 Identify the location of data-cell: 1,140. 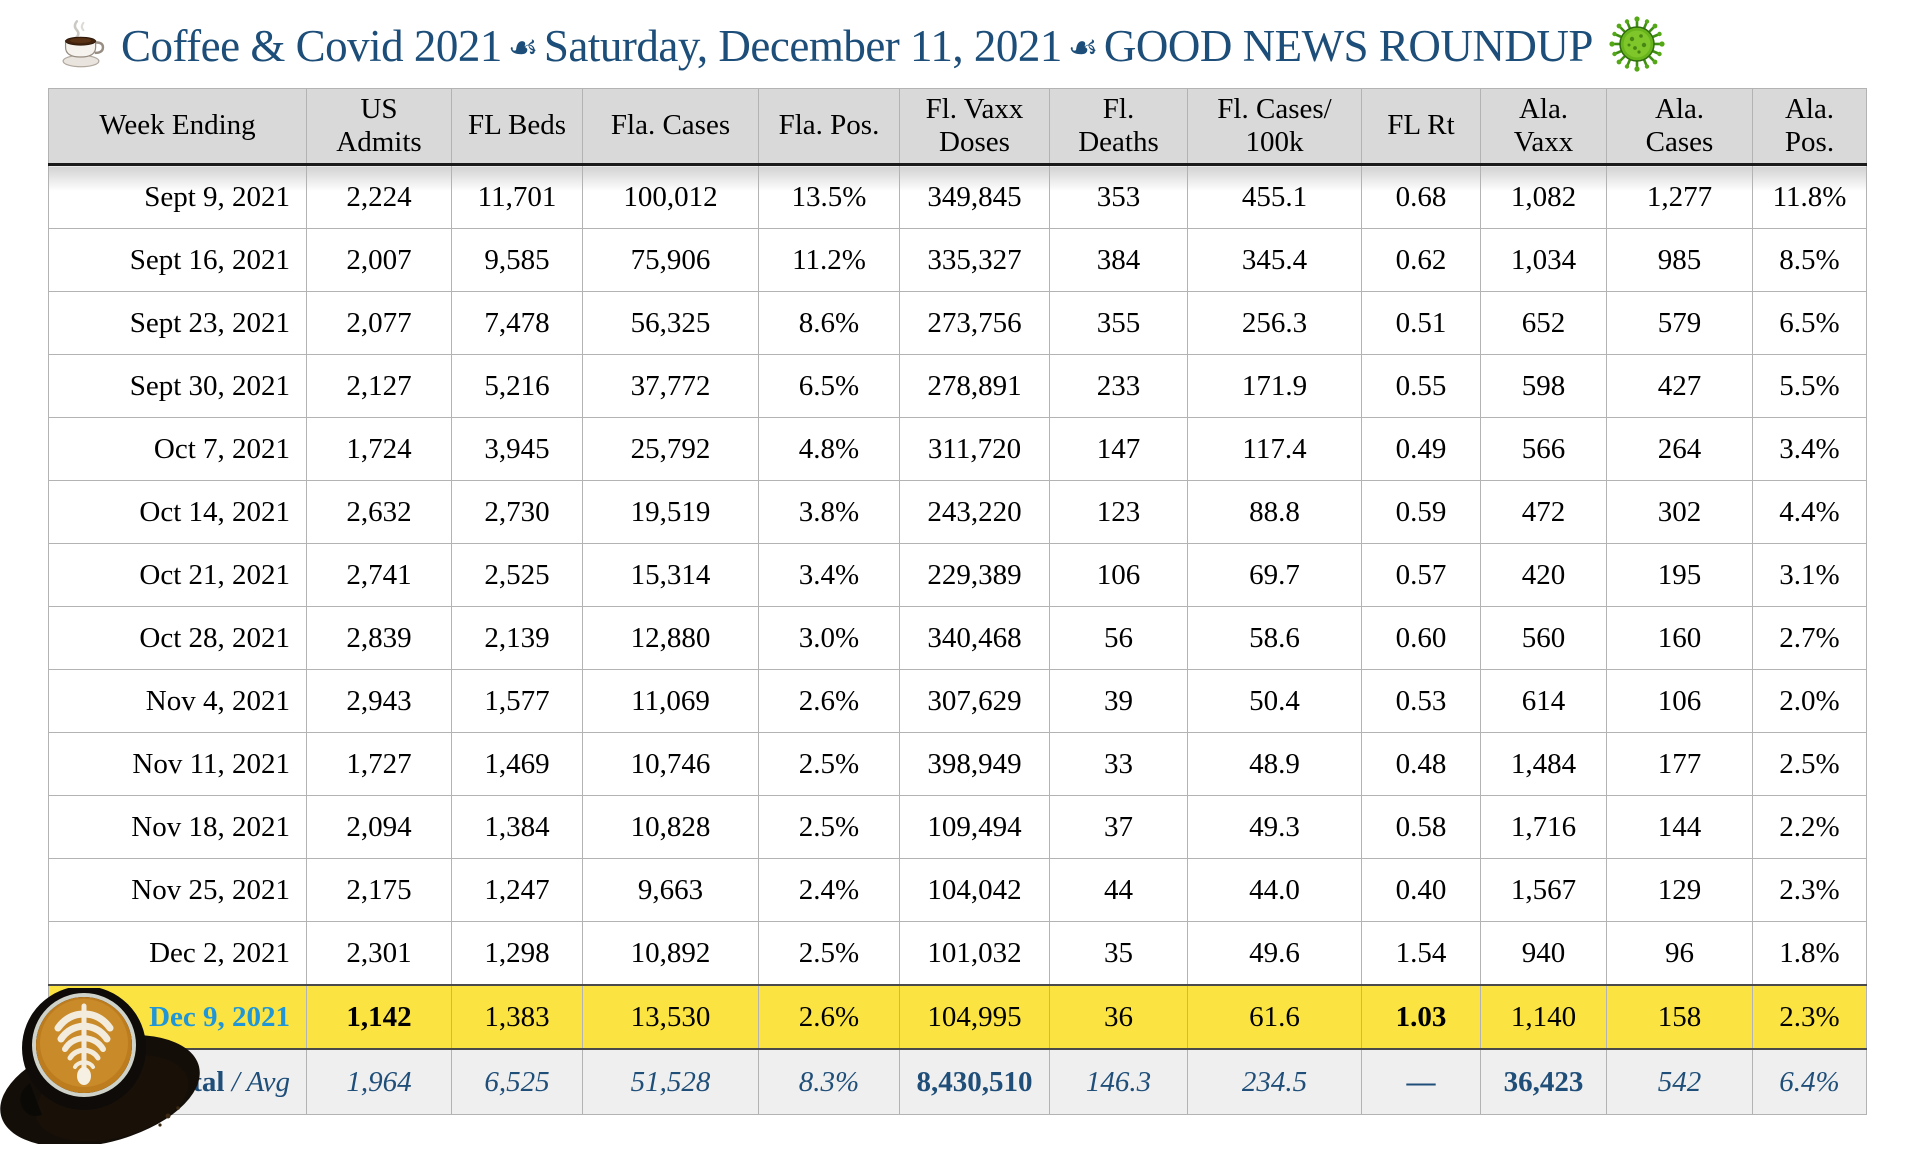
(1543, 1017).